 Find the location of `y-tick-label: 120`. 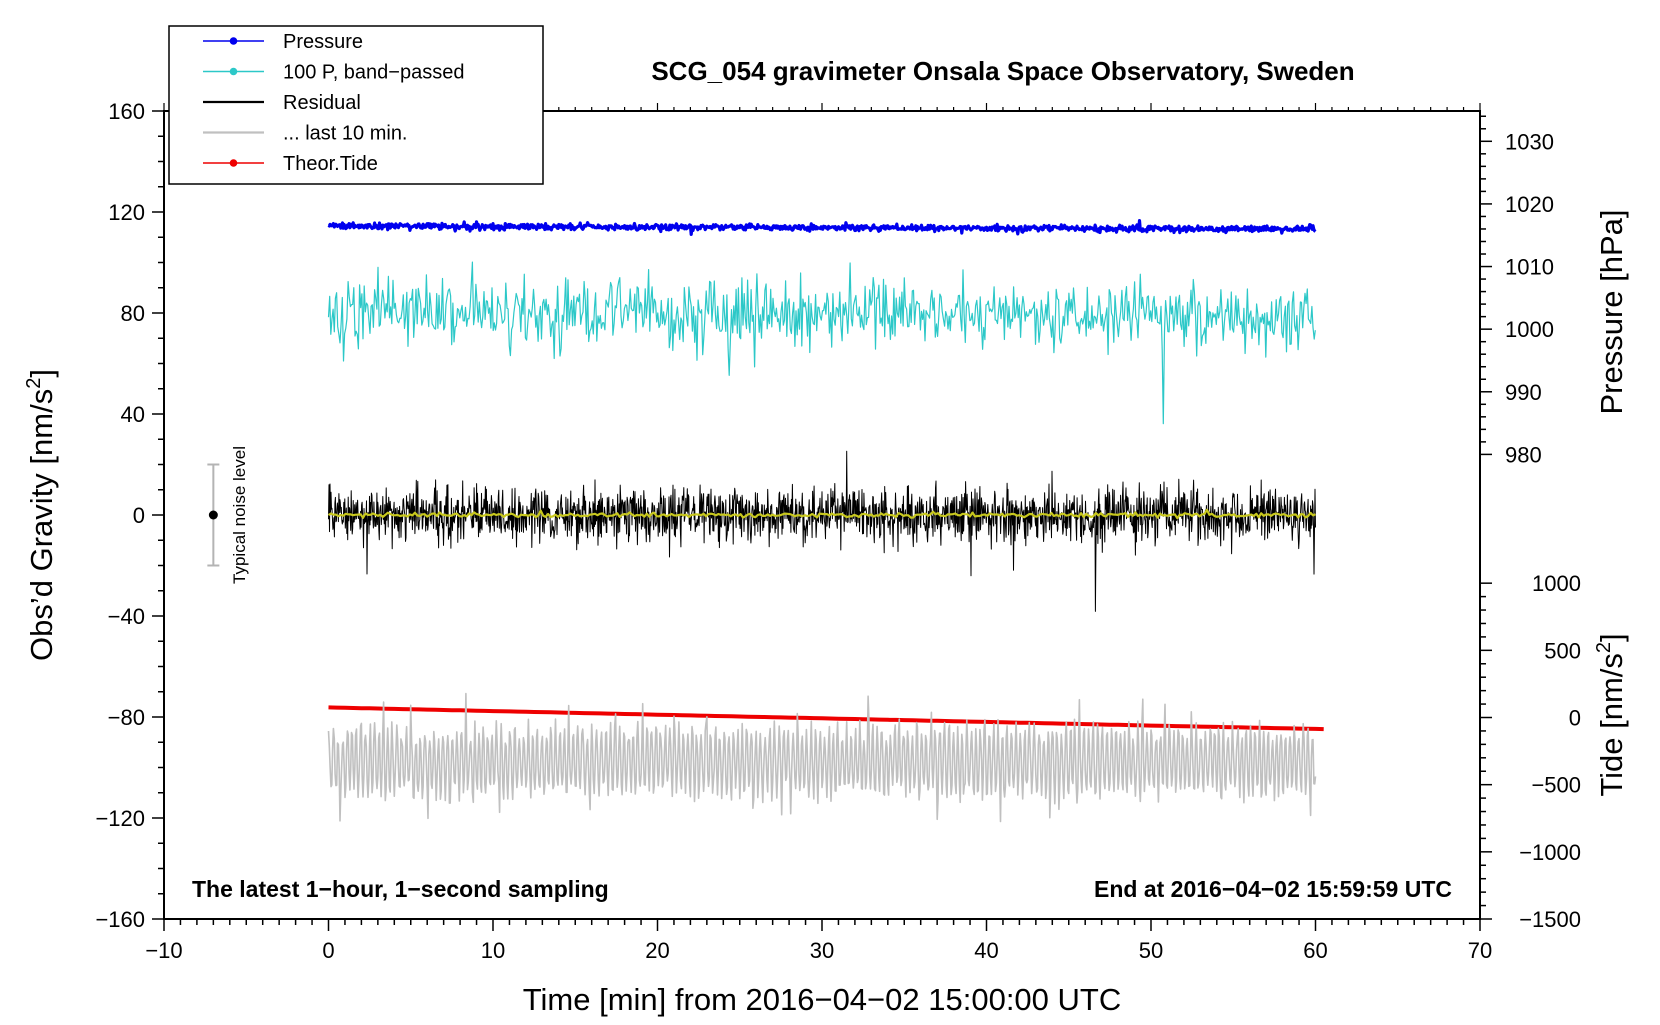

y-tick-label: 120 is located at coordinates (126, 212).